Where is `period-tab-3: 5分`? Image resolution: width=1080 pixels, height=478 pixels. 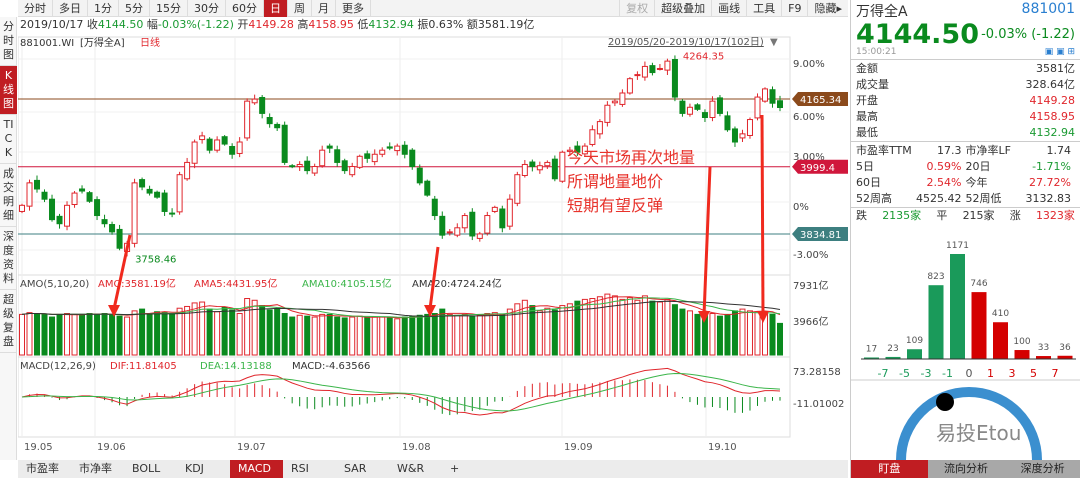
period-tab-3: 5分 is located at coordinates (134, 8).